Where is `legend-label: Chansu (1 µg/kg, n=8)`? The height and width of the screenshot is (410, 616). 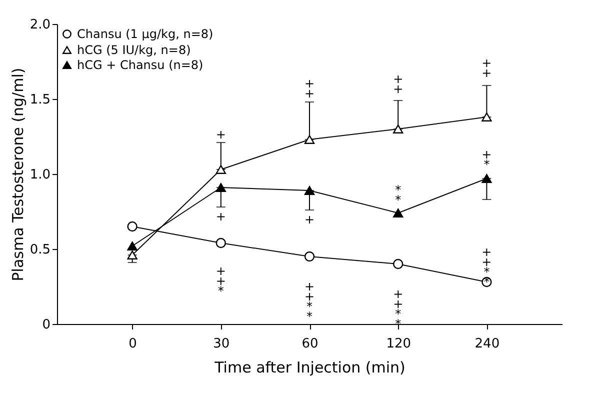
legend-label: Chansu (1 µg/kg, n=8) is located at coordinates (145, 34).